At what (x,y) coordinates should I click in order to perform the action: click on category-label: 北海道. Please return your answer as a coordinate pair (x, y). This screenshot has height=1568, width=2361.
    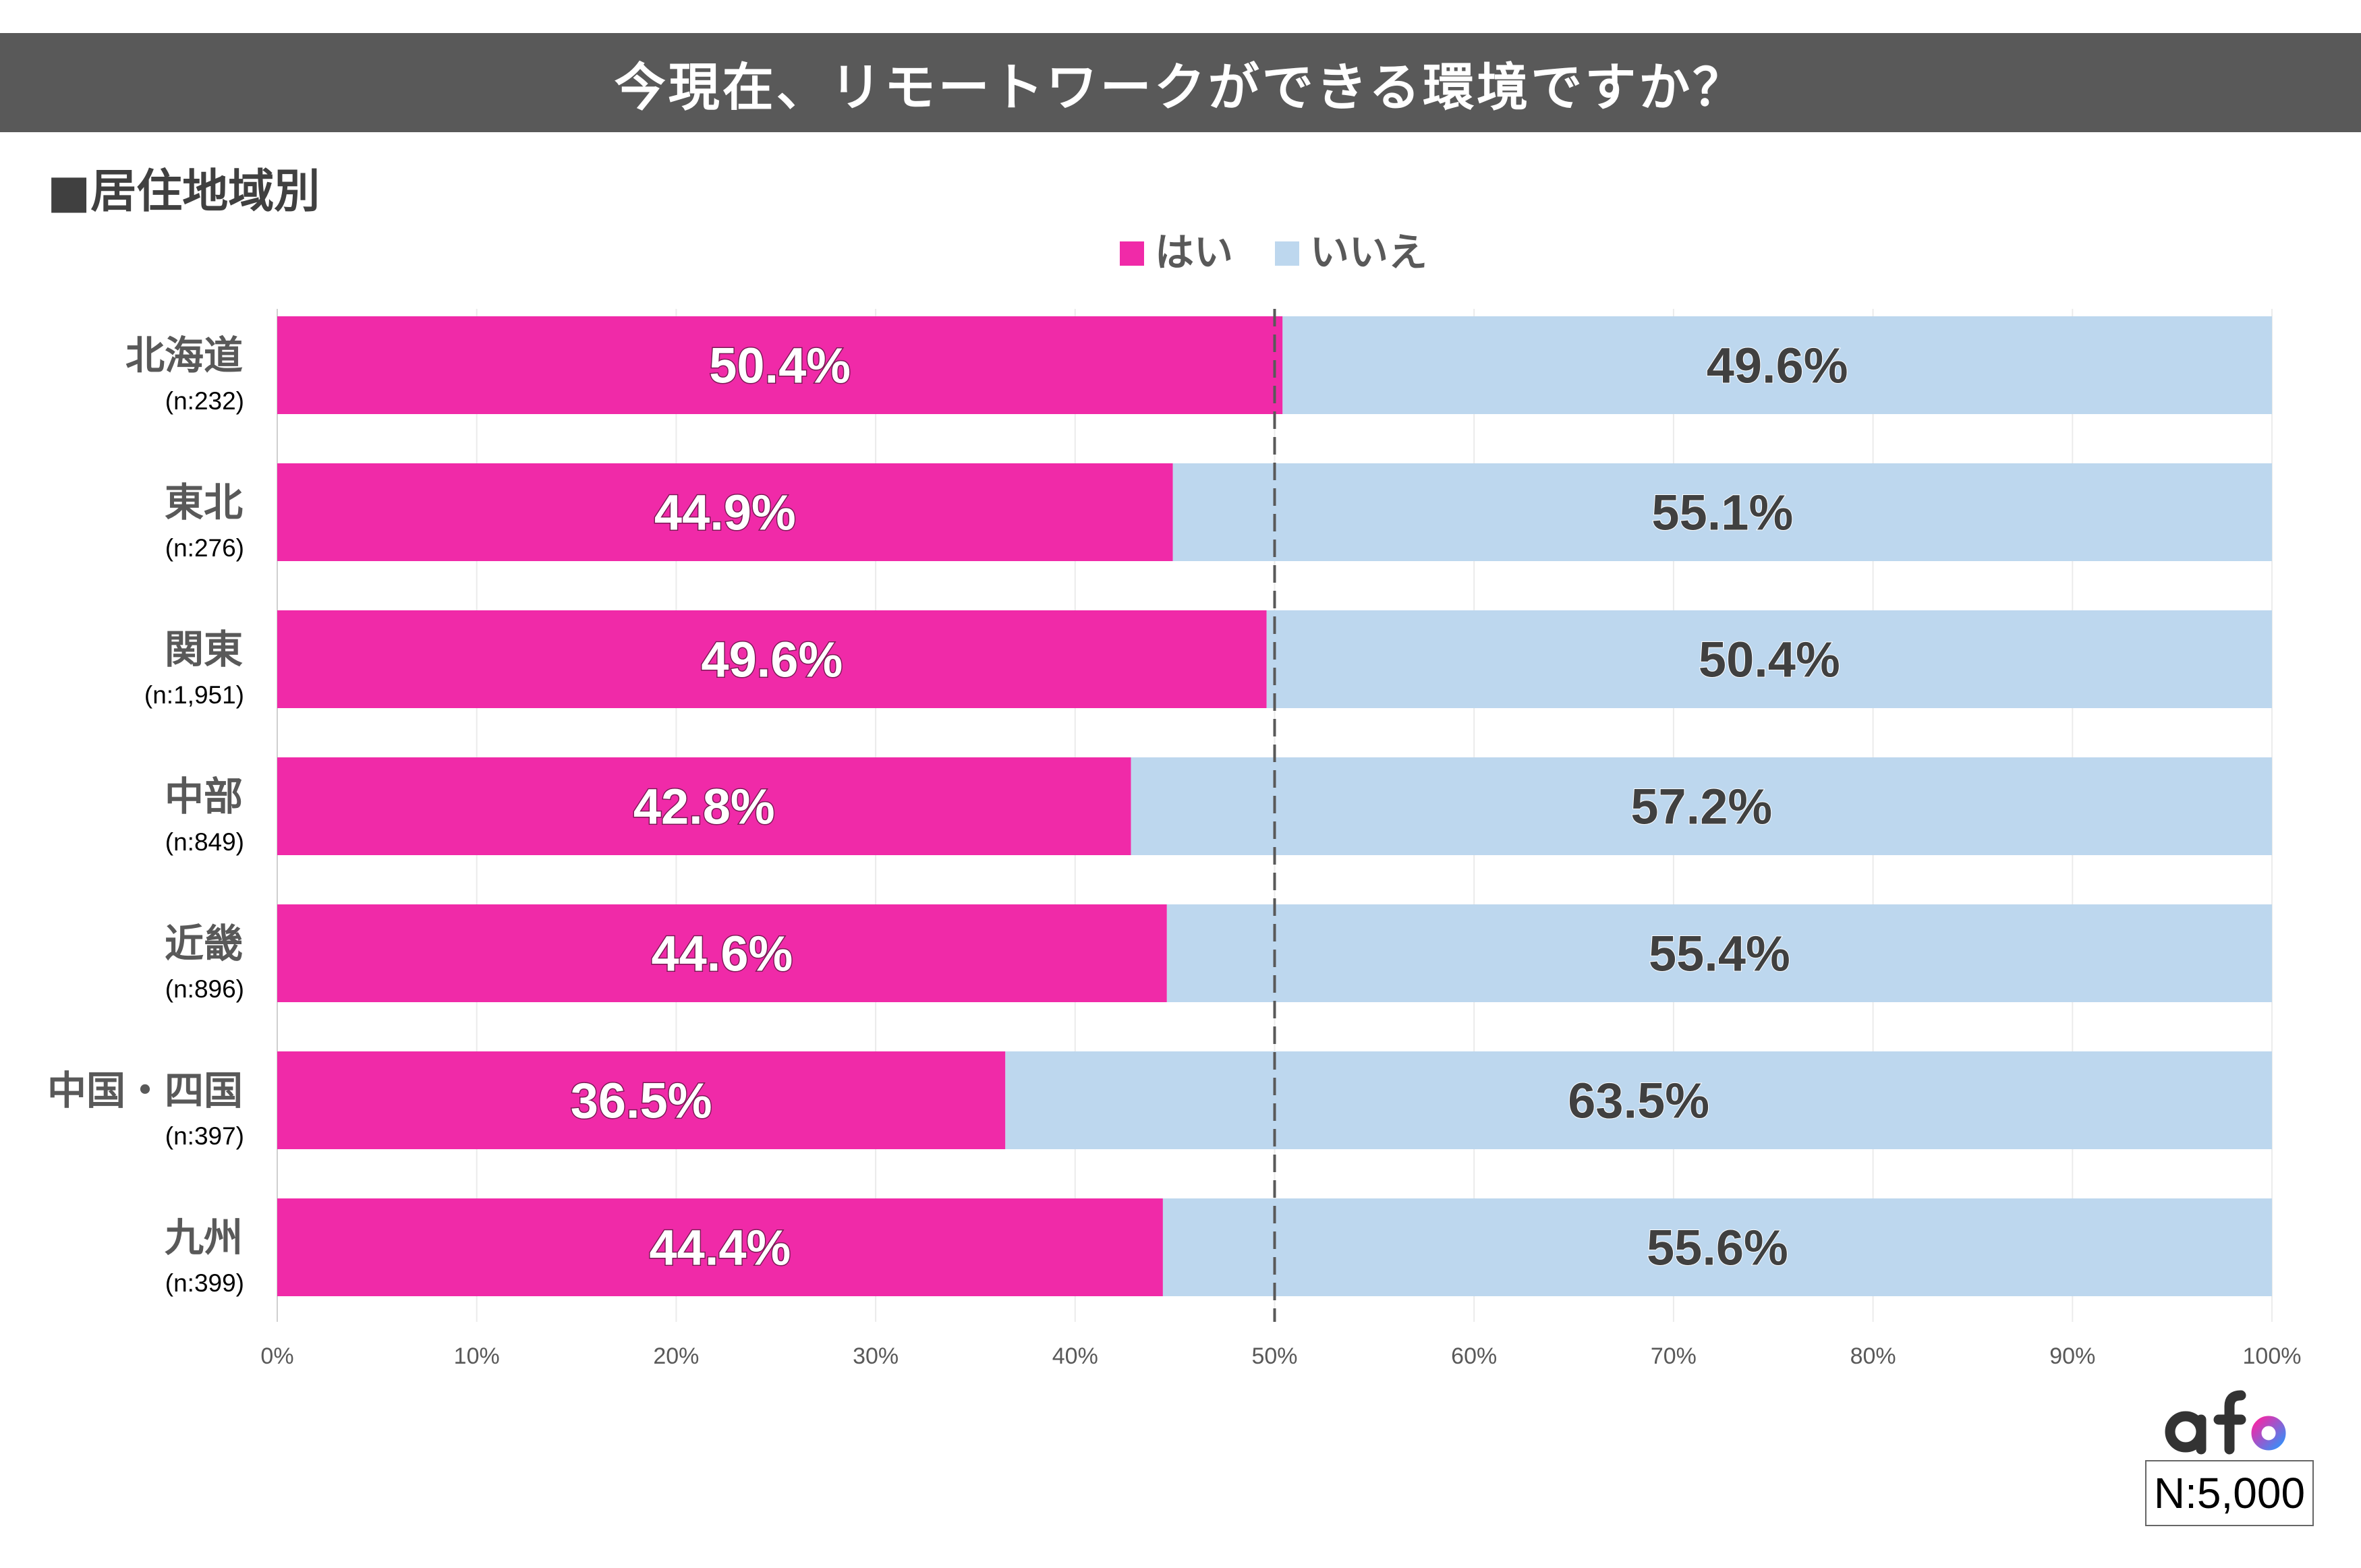
    Looking at the image, I should click on (184, 355).